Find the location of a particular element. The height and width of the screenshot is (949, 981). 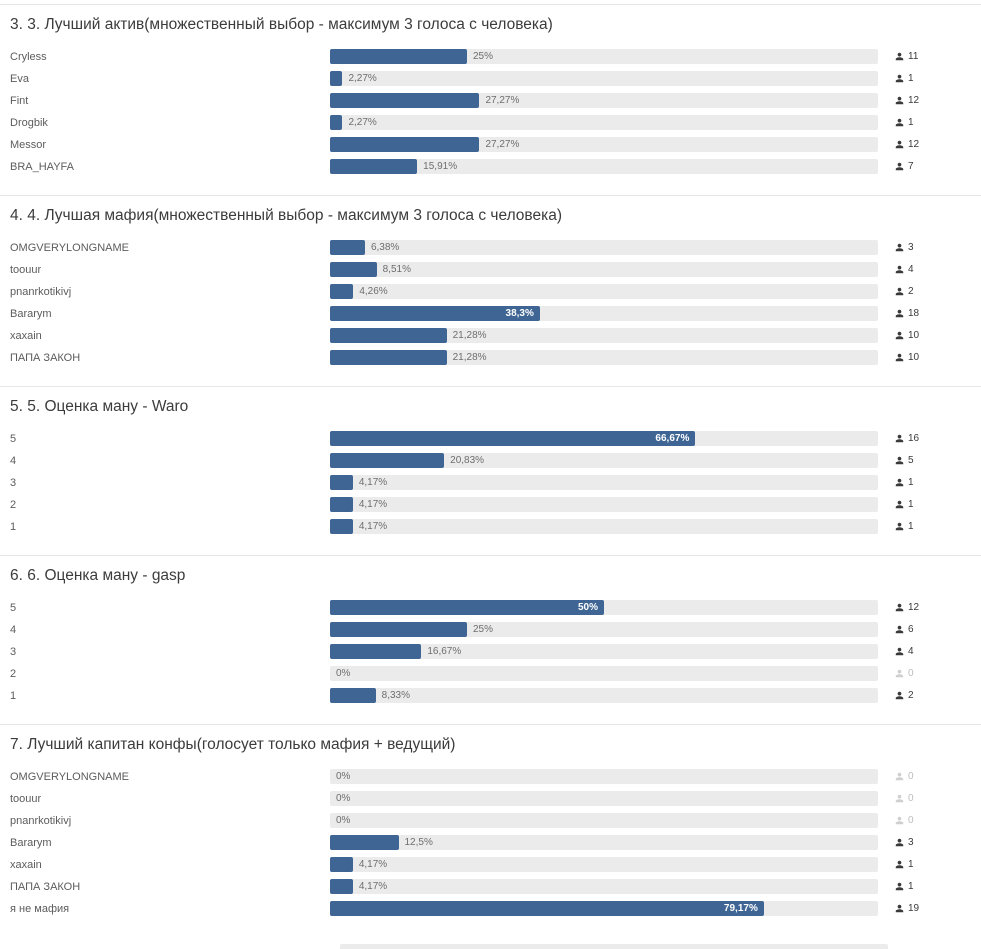

vote-count-value: 10 is located at coordinates (914, 357).